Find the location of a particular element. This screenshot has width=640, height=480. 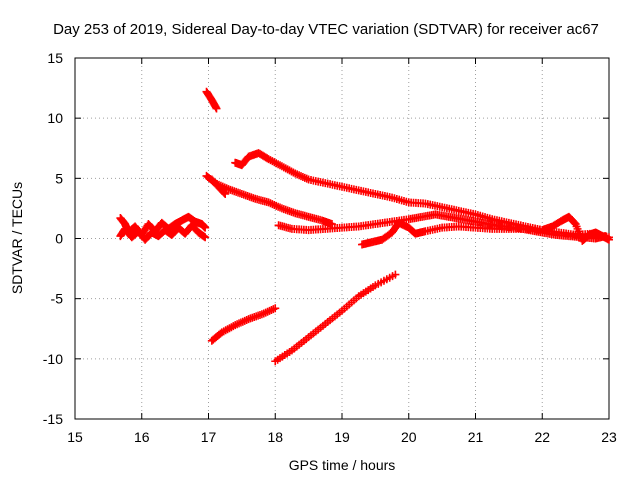

y-tick-label: 5 is located at coordinates (59, 178).